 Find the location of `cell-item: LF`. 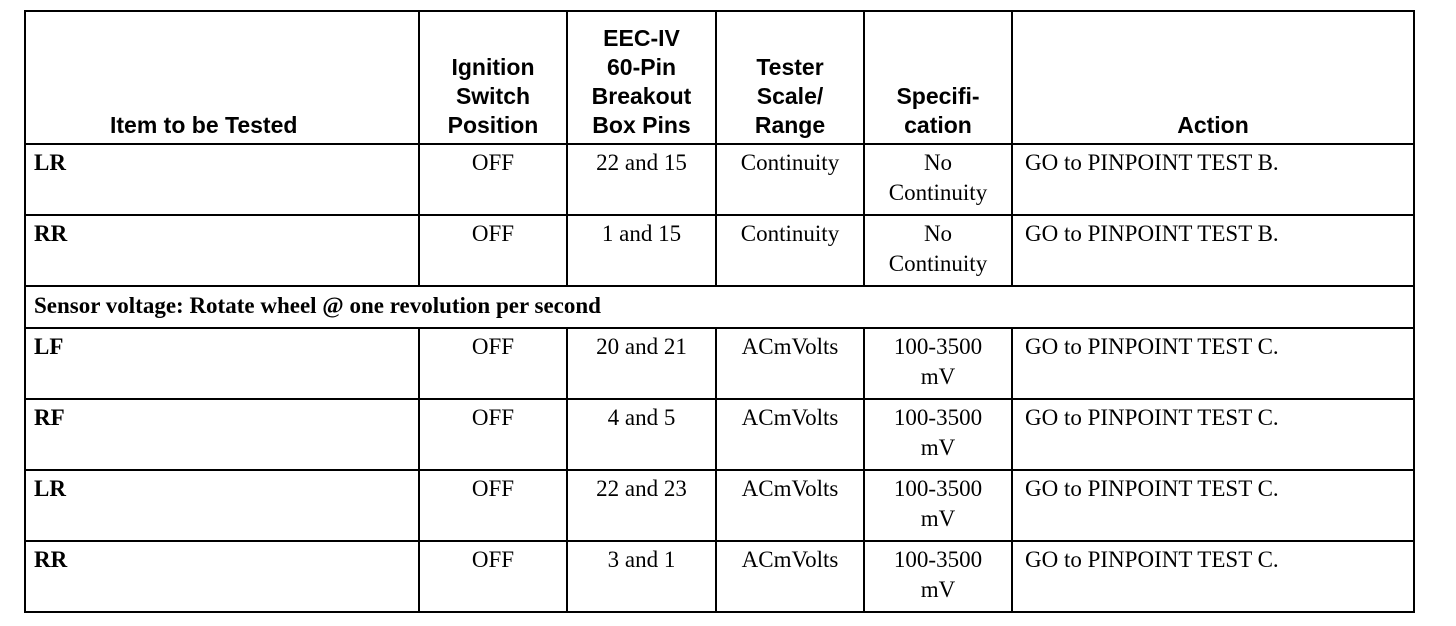

cell-item: LF is located at coordinates (222, 363).